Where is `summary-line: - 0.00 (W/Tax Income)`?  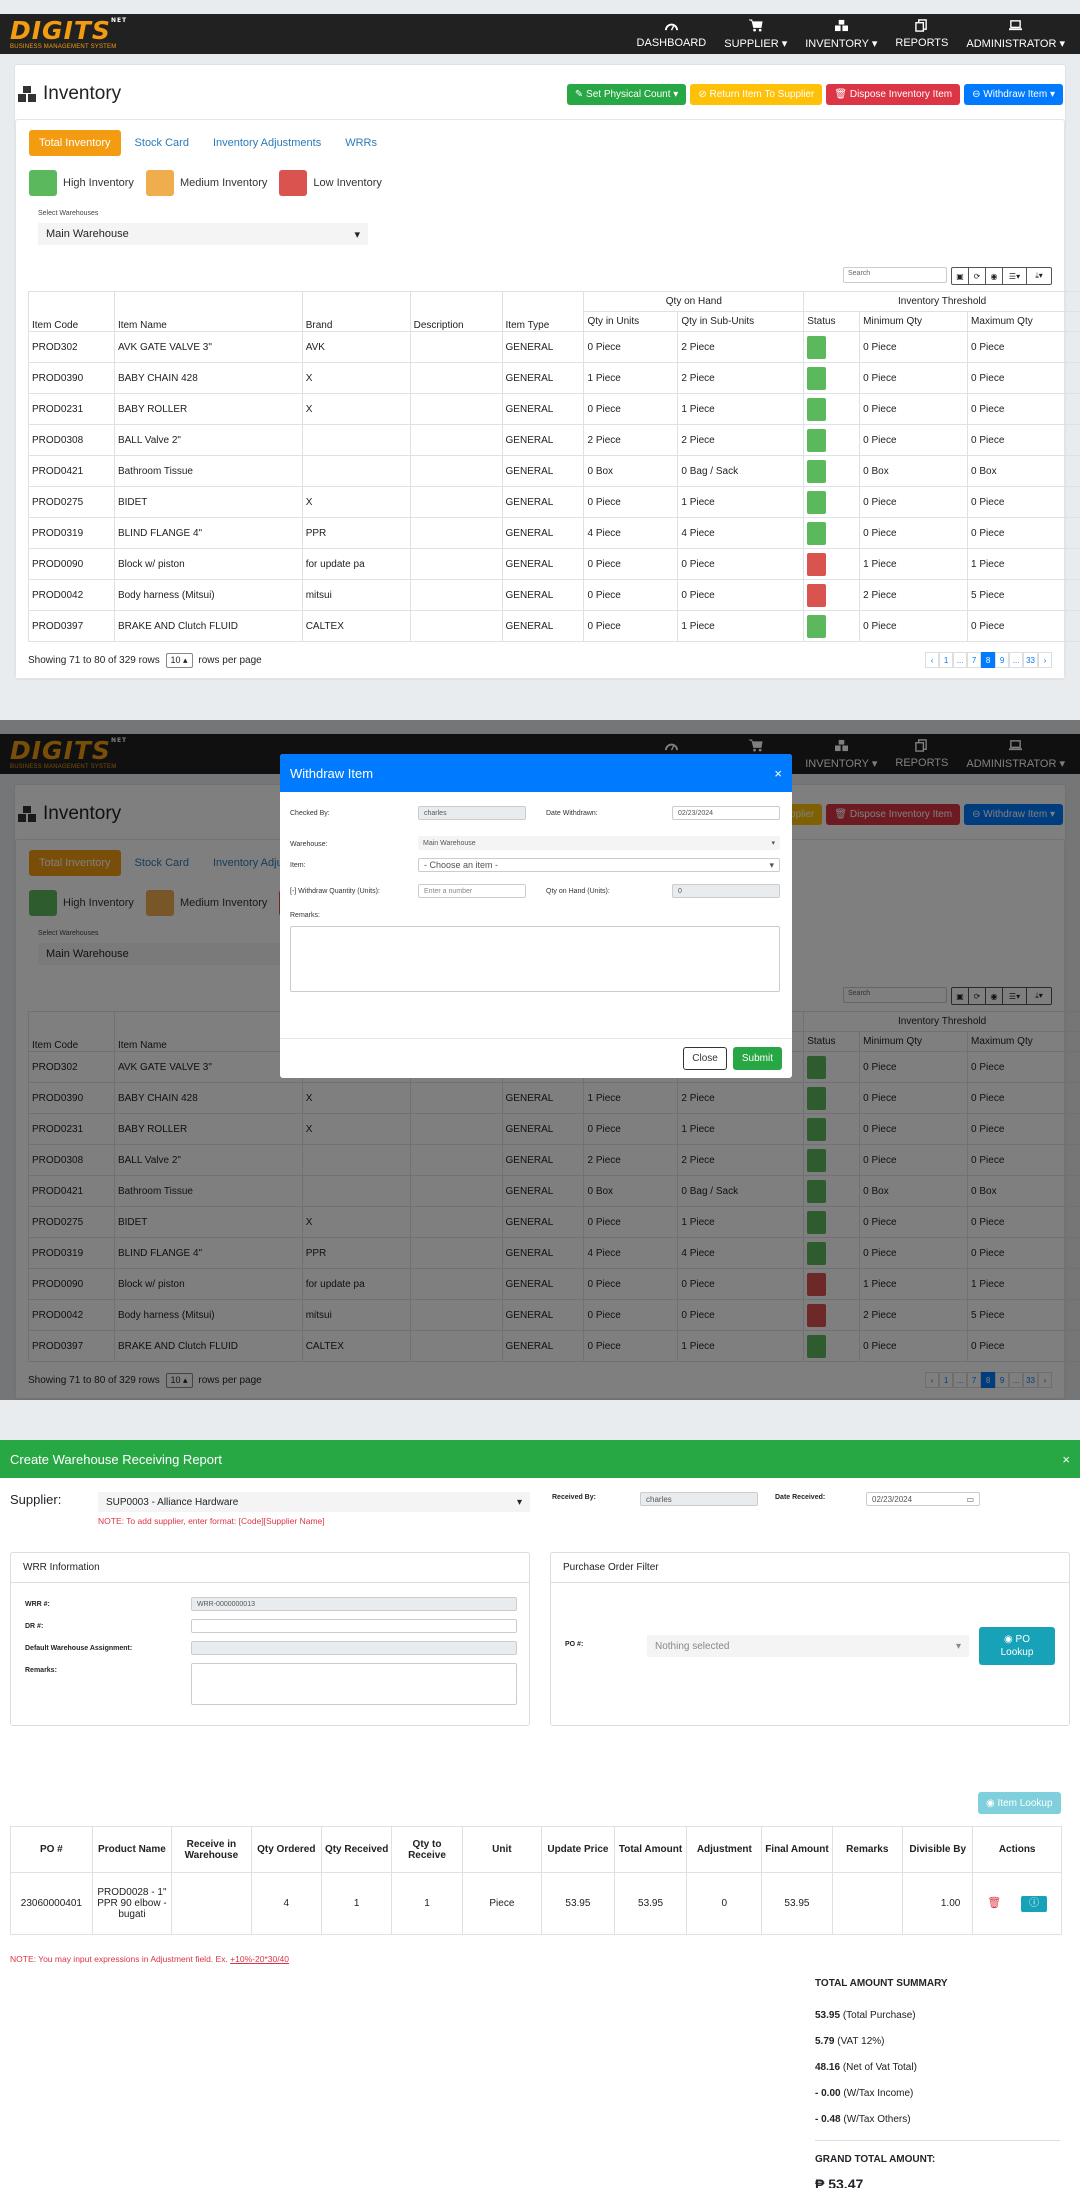
summary-line: - 0.00 (W/Tax Income) is located at coordinates (866, 2093).